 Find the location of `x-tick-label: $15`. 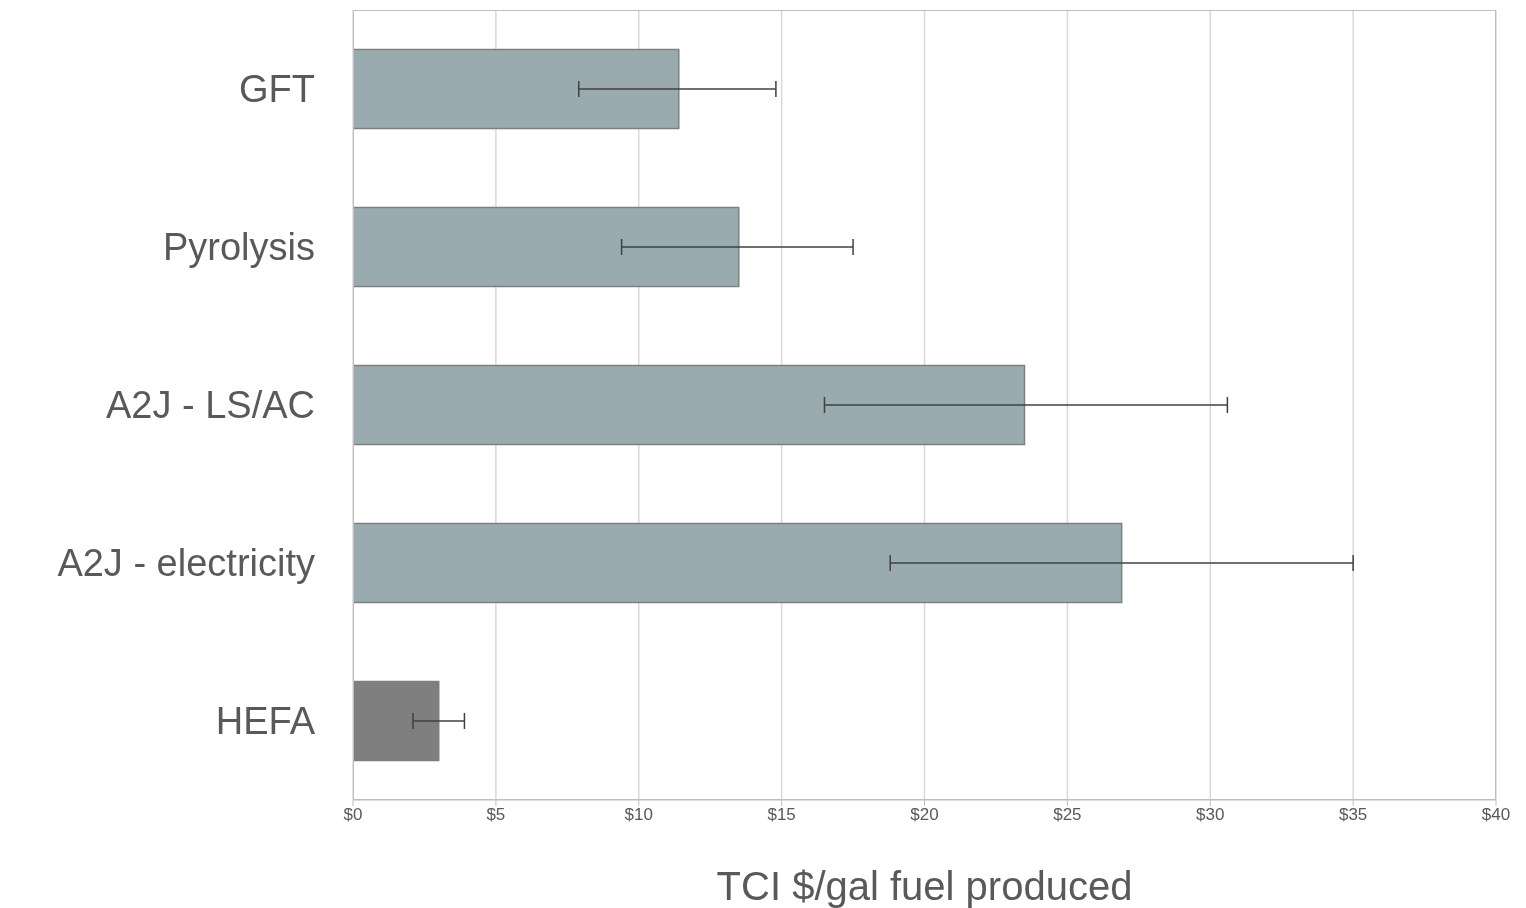

x-tick-label: $15 is located at coordinates (781, 815).